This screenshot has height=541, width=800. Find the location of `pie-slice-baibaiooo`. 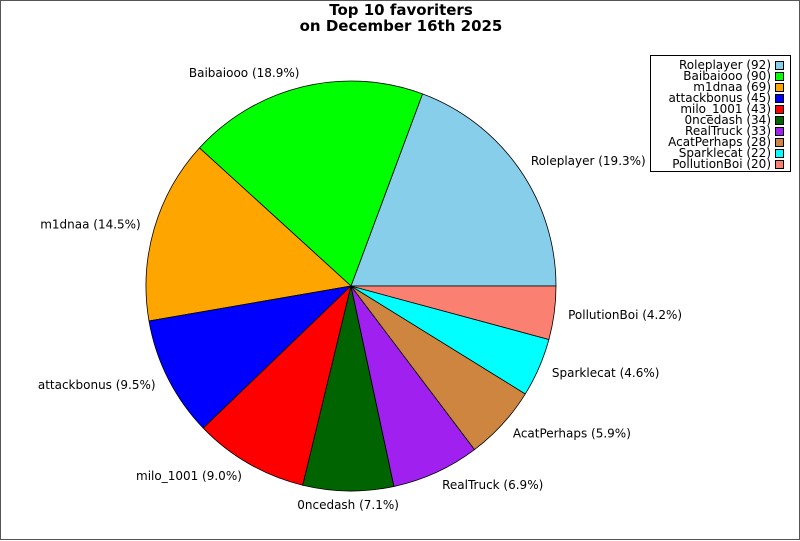

pie-slice-baibaiooo is located at coordinates (311, 183).